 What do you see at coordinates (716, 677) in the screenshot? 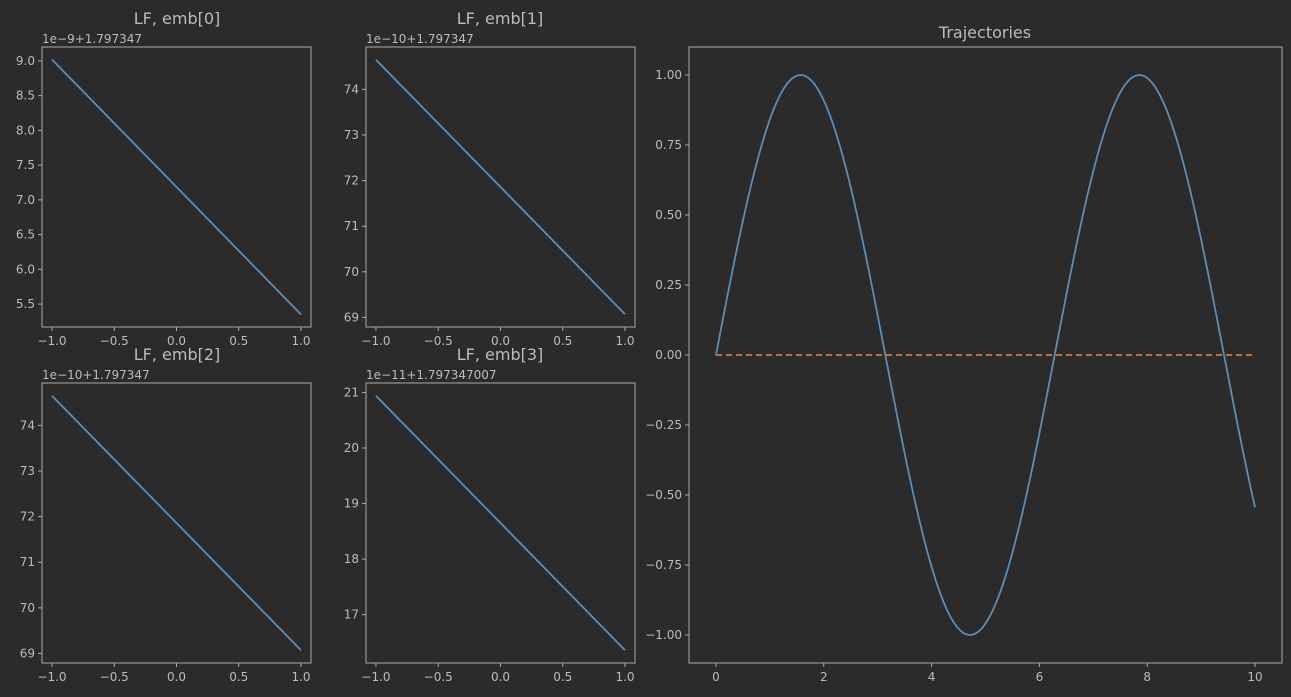
I see `x-tick-label: 0` at bounding box center [716, 677].